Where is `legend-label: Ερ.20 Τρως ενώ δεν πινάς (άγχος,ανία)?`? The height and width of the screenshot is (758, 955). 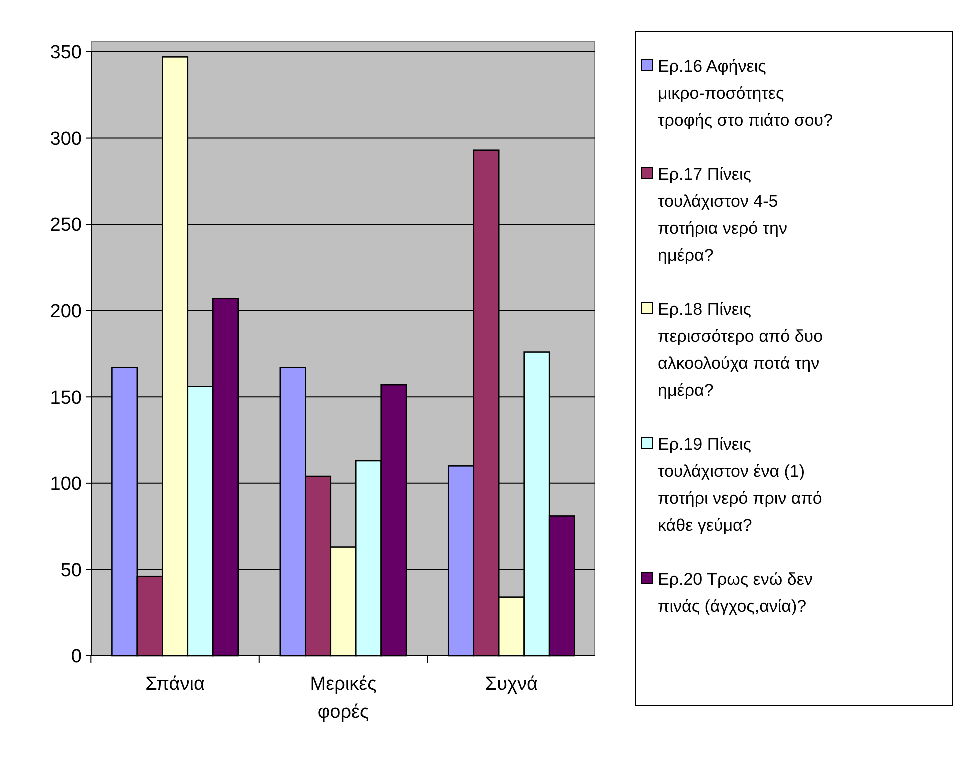
legend-label: Ερ.20 Τρως ενώ δεν πινάς (άγχος,ανία)? is located at coordinates (735, 593).